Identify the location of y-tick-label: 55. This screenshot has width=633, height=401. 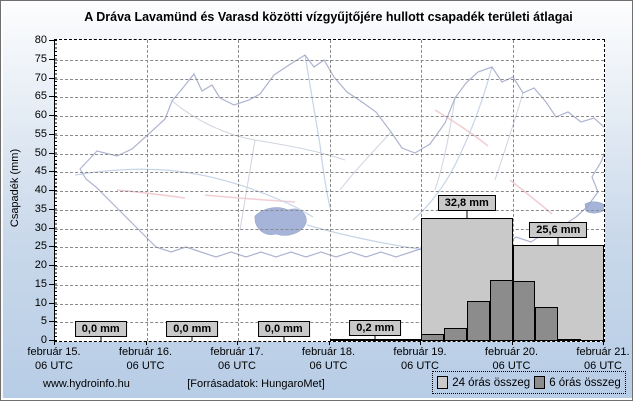
(40, 133).